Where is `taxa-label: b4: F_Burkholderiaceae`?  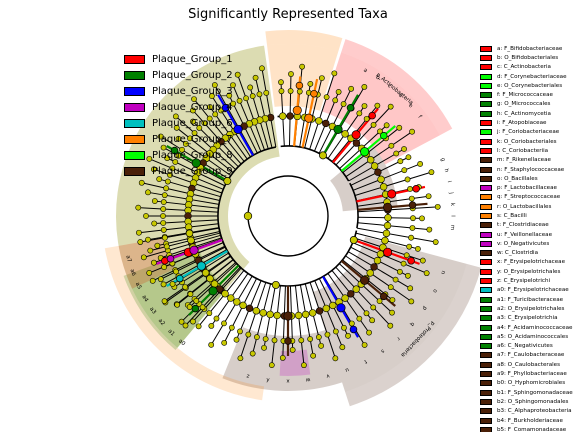 taxa-label: b4: F_Burkholderiaceae is located at coordinates (530, 420).